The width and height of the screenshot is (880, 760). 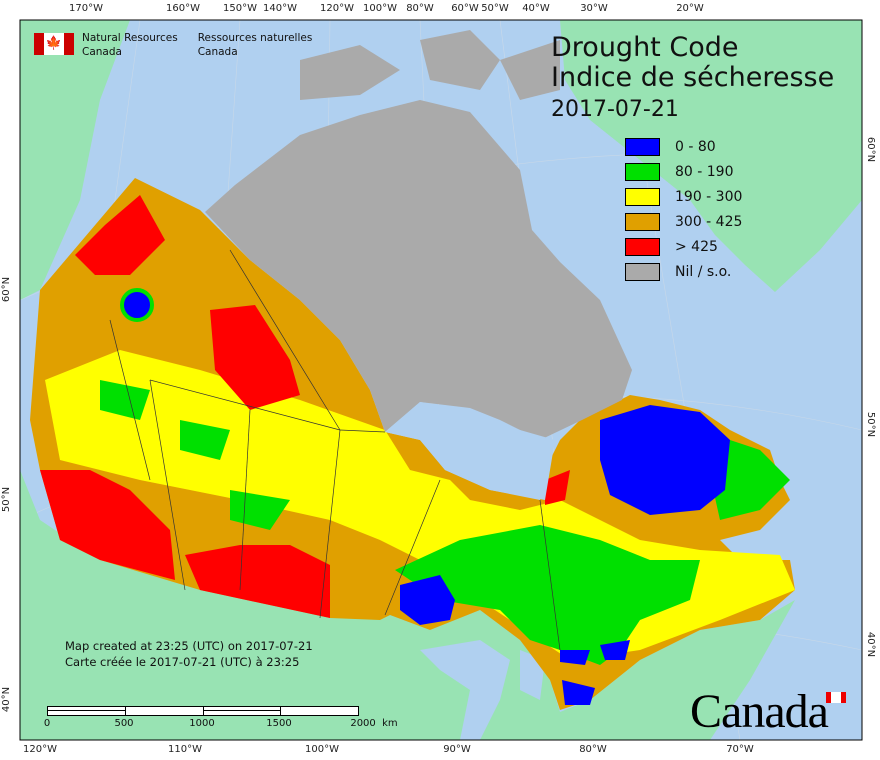 What do you see at coordinates (615, 109) in the screenshot?
I see `map-date: 2017-07-21` at bounding box center [615, 109].